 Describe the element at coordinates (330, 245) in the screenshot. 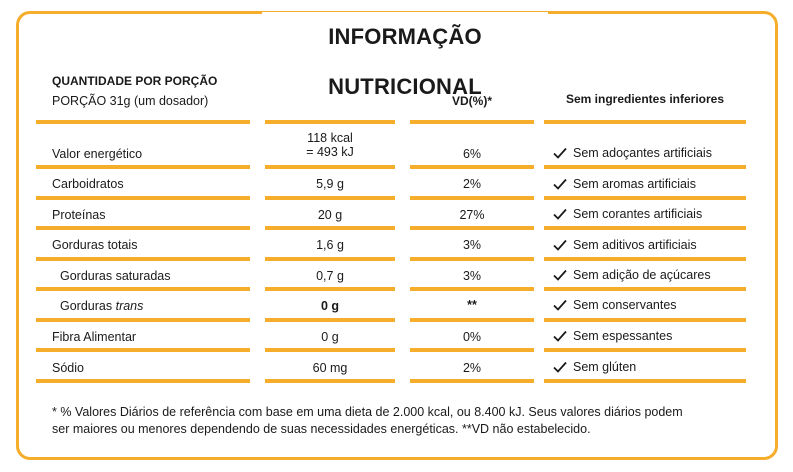

I see `nutrient-value: 1,6 g` at that location.